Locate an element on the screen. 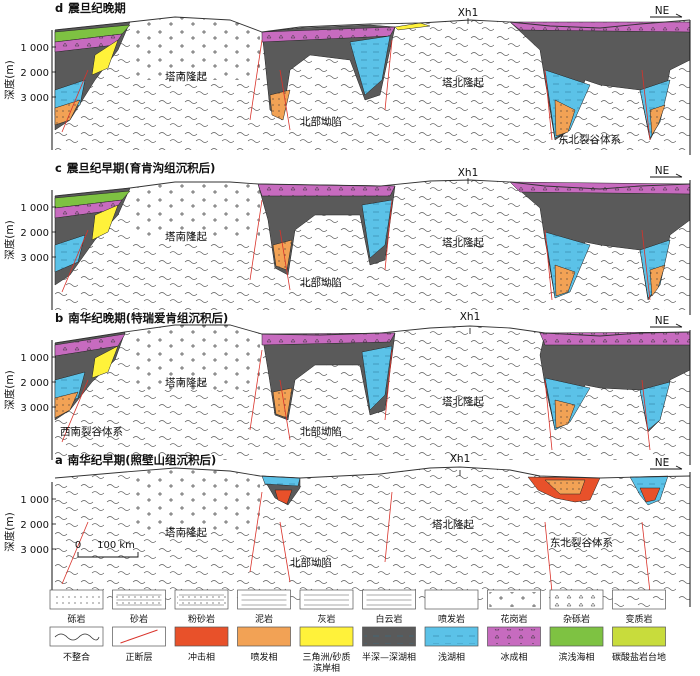 This screenshot has height=676, width=700. legend-swatch-limestone is located at coordinates (326, 599).